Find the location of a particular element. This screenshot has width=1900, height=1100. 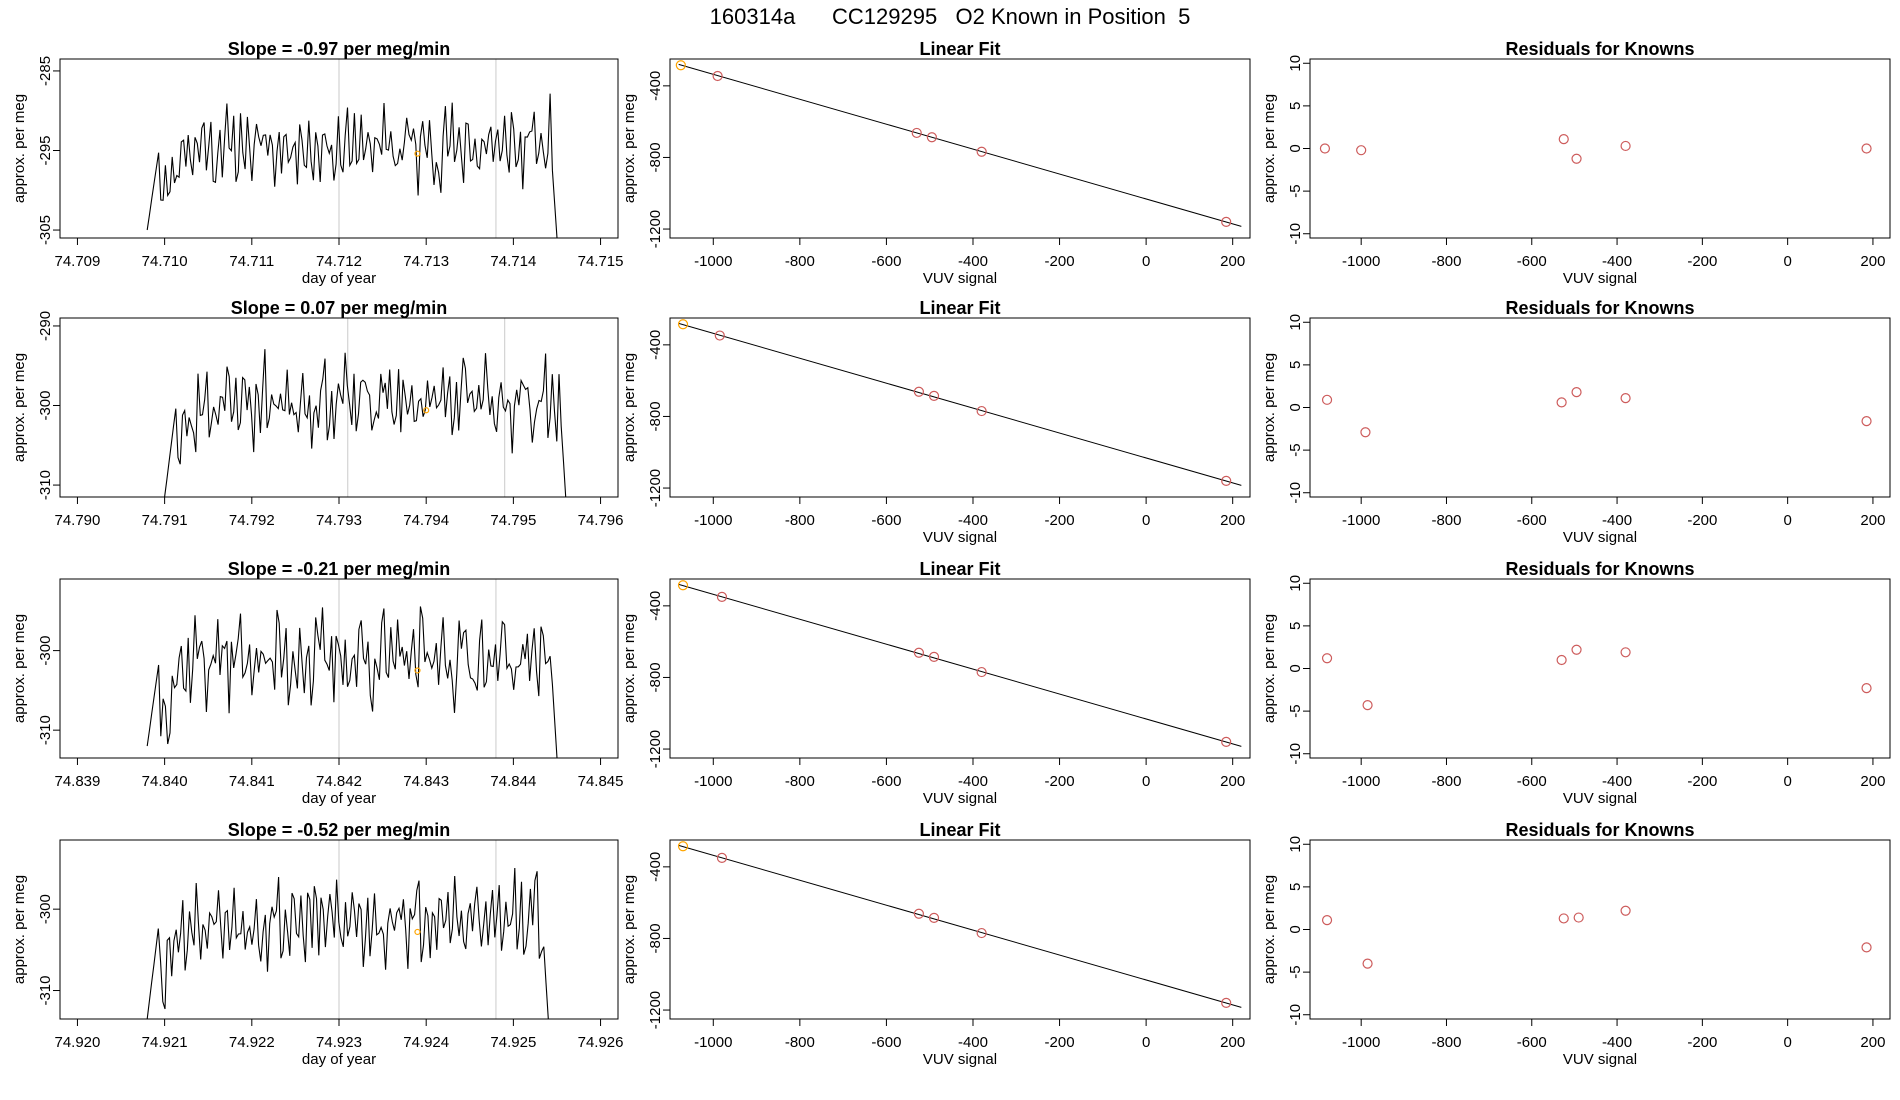

figure-title: 160314a CC129295 O2 Known in Position 5 is located at coordinates (950, 16).